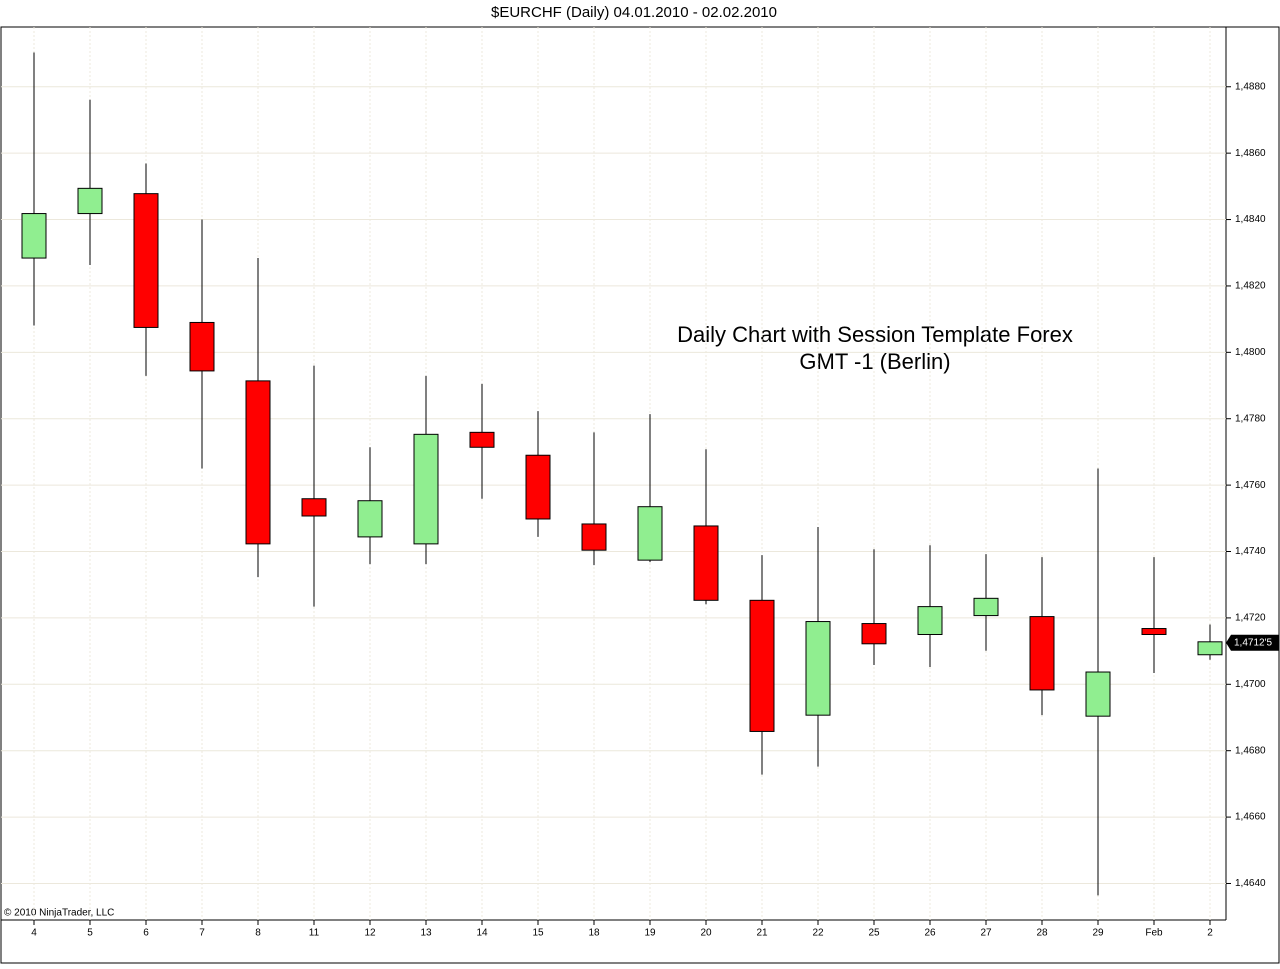 This screenshot has height=969, width=1280. Describe the element at coordinates (426, 933) in the screenshot. I see `x-tick-label: 13` at that location.